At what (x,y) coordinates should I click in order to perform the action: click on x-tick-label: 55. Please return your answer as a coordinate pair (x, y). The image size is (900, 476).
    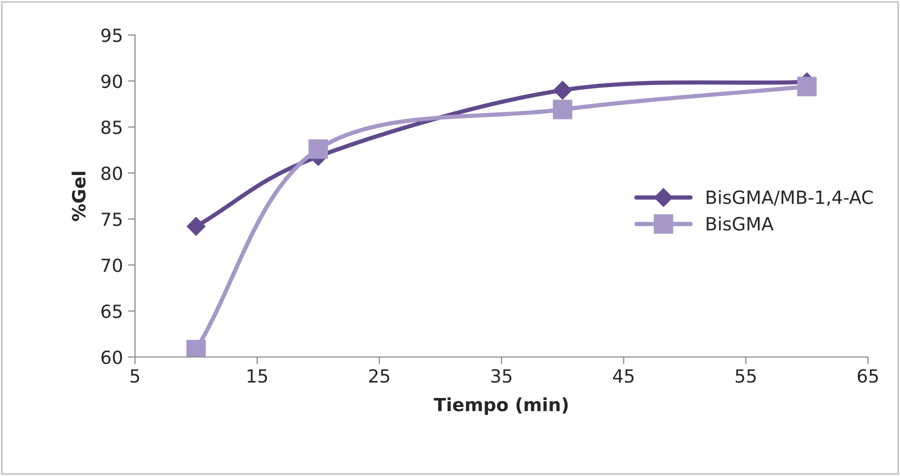
    Looking at the image, I should click on (746, 376).